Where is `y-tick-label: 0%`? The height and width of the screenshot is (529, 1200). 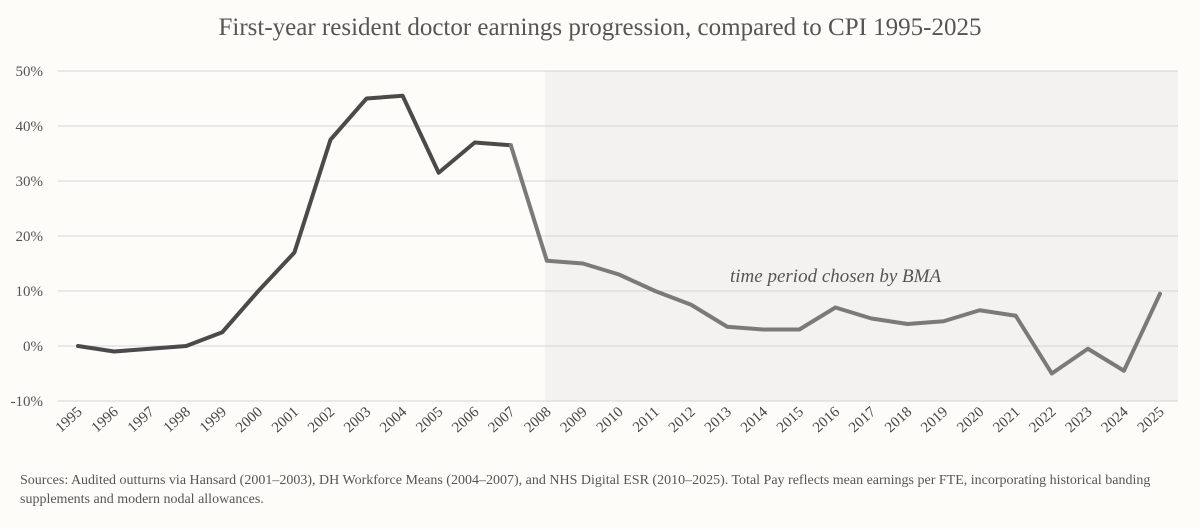
y-tick-label: 0% is located at coordinates (33, 347).